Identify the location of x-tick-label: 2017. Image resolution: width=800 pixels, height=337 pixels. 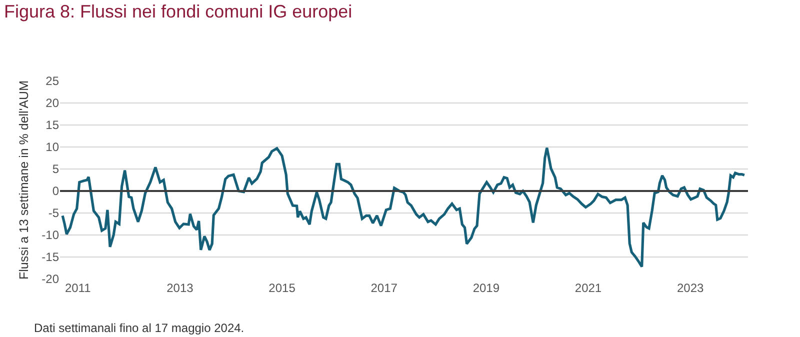
(384, 288).